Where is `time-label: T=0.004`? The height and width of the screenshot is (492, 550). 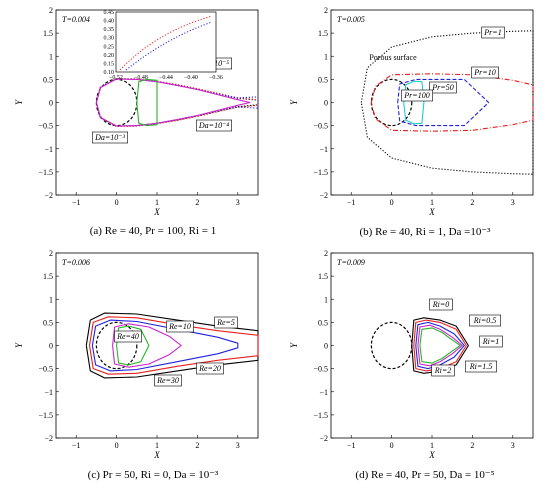 time-label: T=0.004 is located at coordinates (76, 19).